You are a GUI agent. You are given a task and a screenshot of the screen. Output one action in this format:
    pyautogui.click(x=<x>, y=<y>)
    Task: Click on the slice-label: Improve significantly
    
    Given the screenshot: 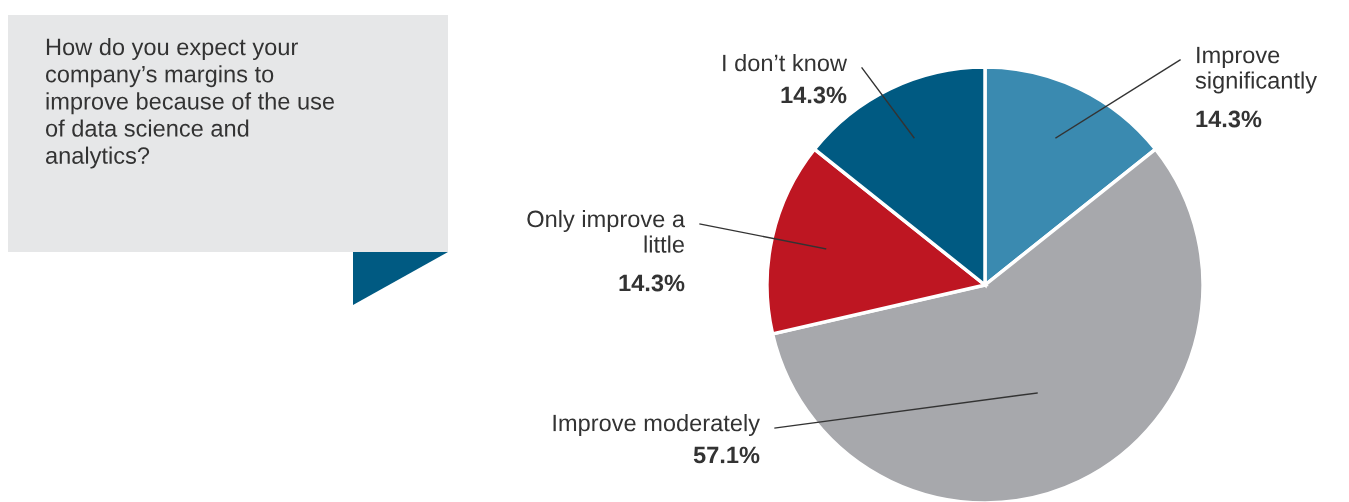 What is the action you would take?
    pyautogui.click(x=1256, y=70)
    